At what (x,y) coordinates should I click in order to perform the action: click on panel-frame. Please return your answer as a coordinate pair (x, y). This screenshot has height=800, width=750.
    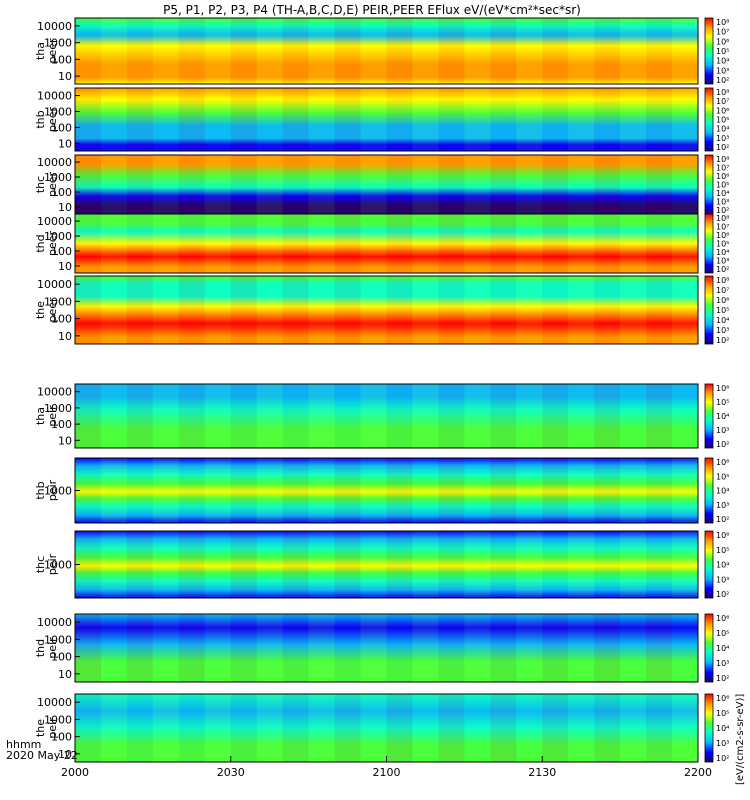
    Looking at the image, I should click on (386, 119).